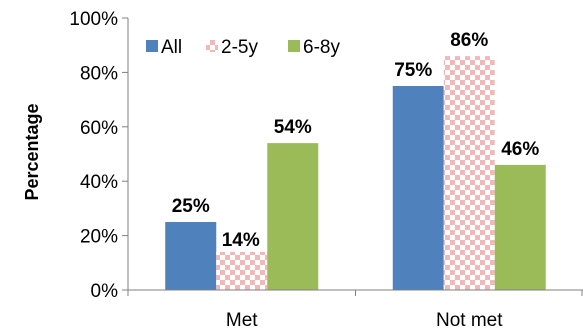 The height and width of the screenshot is (334, 583). What do you see at coordinates (32, 151) in the screenshot?
I see `y-axis-label: Percentage` at bounding box center [32, 151].